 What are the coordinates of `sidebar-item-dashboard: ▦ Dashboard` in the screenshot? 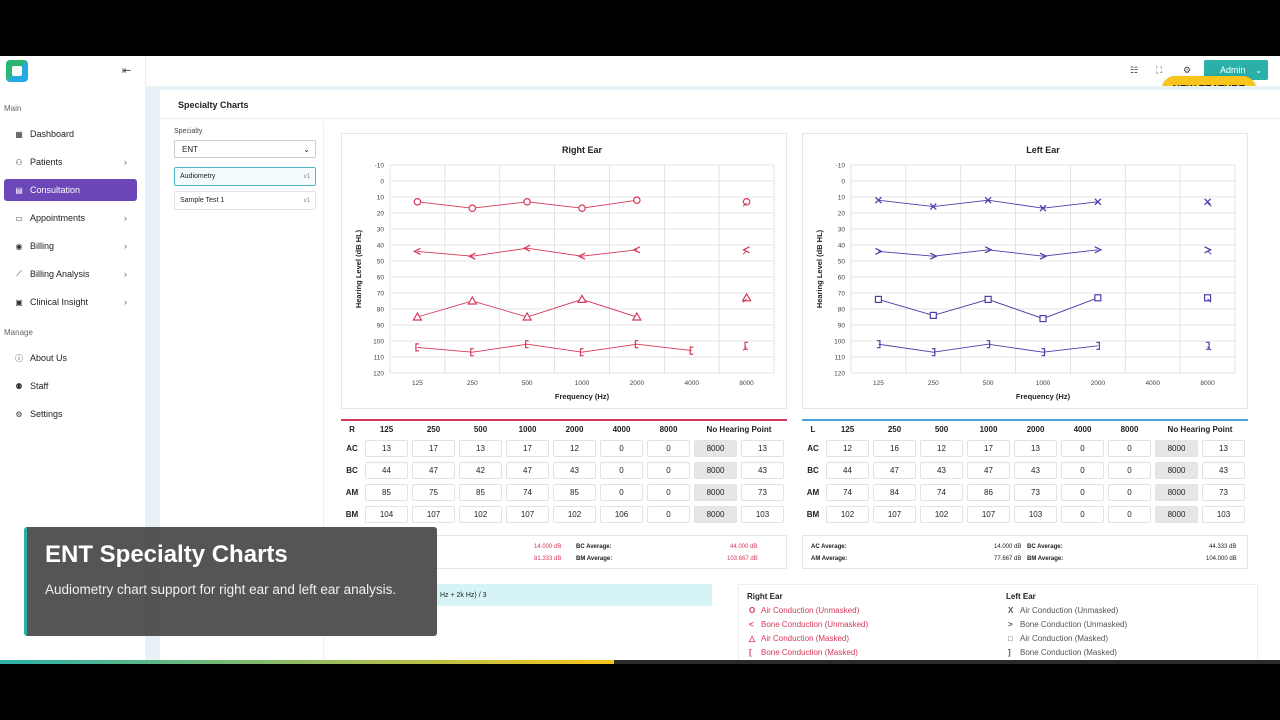 It's located at (70, 134).